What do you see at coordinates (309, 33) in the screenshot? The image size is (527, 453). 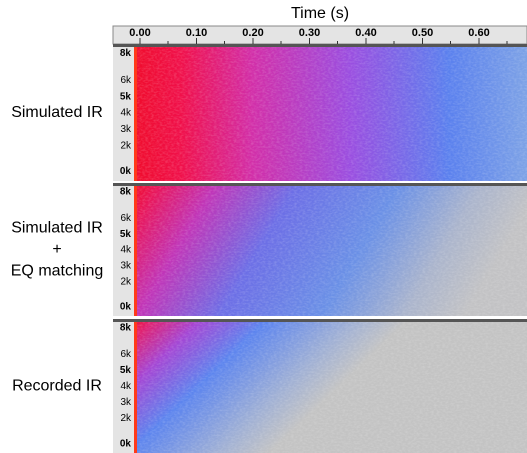 I see `time-tick-label: 0.30` at bounding box center [309, 33].